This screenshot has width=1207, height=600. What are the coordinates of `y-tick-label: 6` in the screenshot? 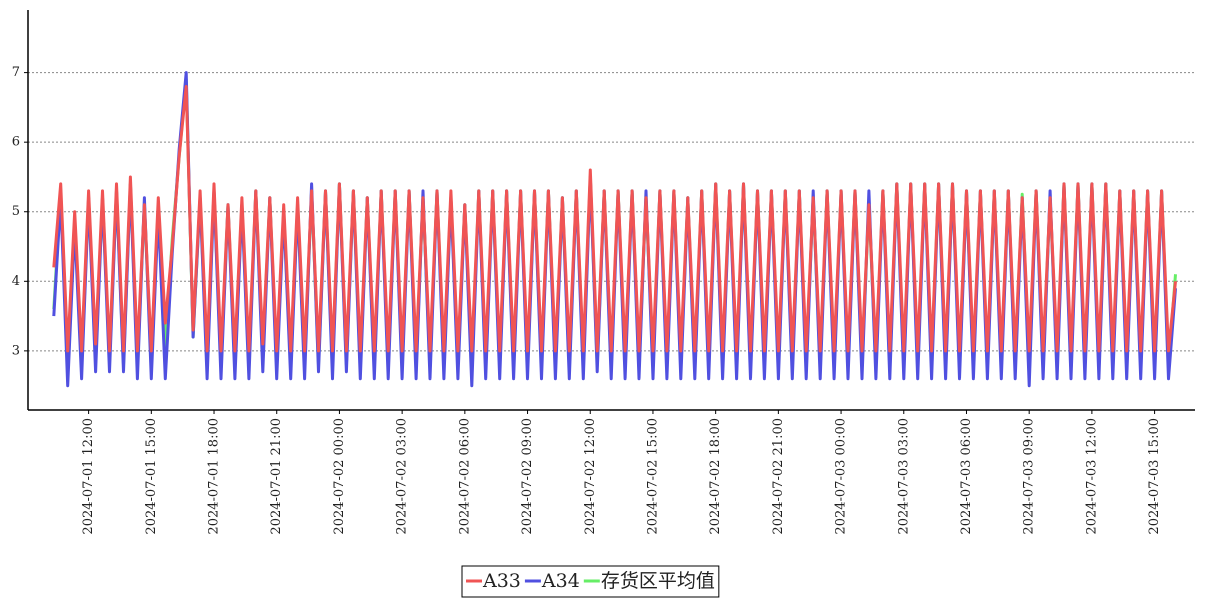 It's located at (16, 142).